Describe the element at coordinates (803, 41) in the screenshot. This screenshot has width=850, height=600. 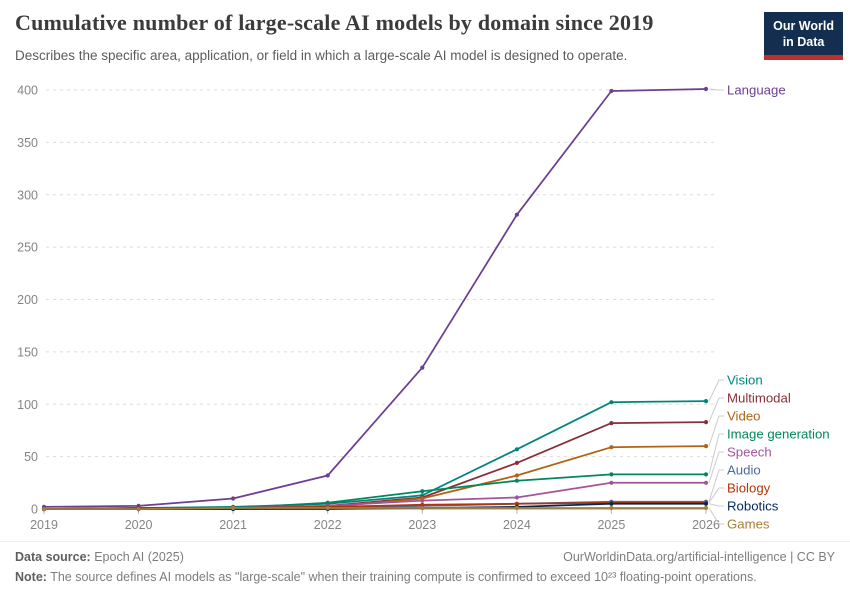
I see `logo-line2: in Data` at that location.